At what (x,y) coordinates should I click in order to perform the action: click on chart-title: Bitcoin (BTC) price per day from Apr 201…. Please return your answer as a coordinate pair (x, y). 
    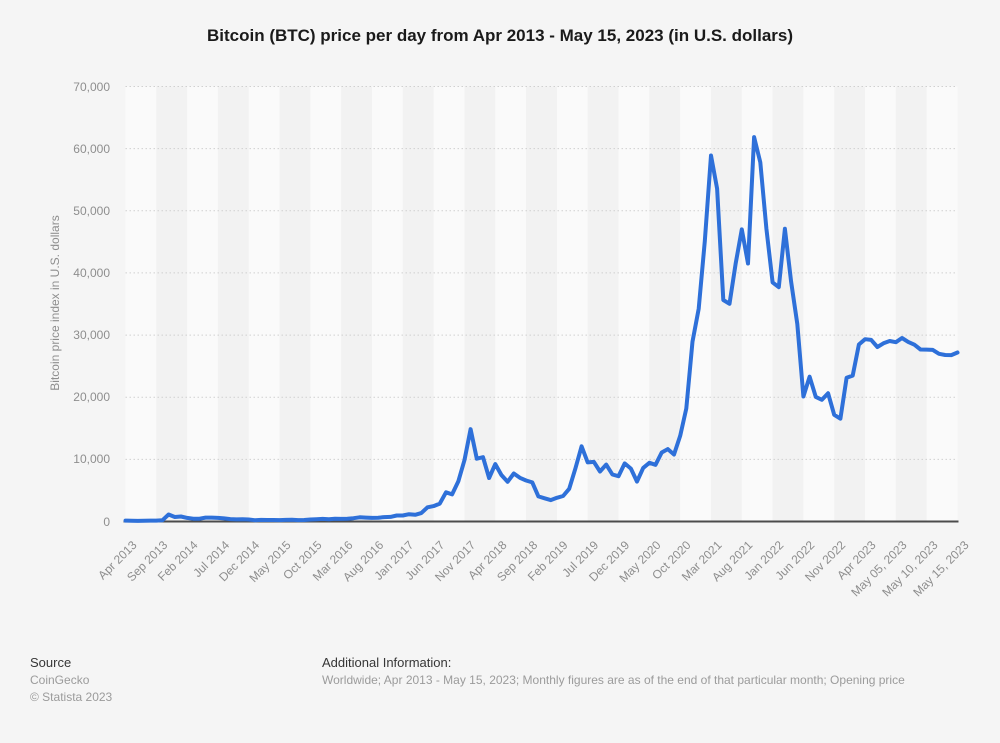
    Looking at the image, I should click on (500, 35).